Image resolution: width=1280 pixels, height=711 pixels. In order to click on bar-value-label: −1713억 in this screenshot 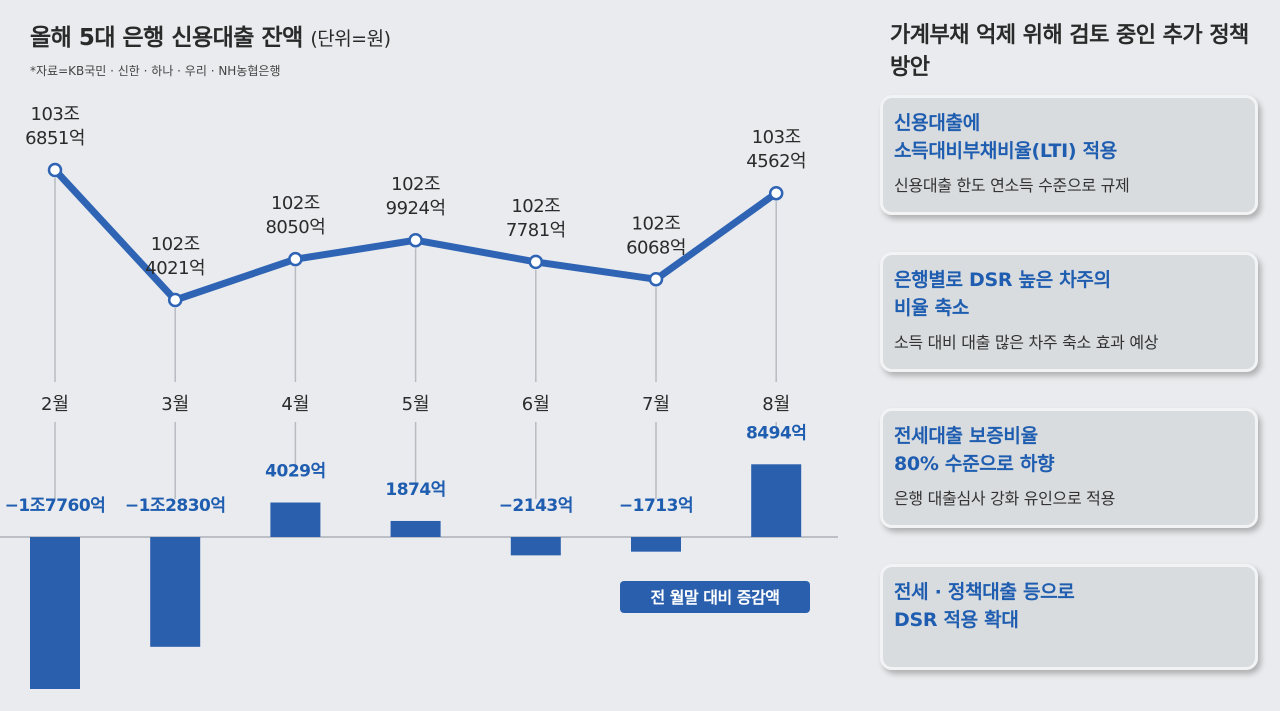, I will do `click(656, 506)`.